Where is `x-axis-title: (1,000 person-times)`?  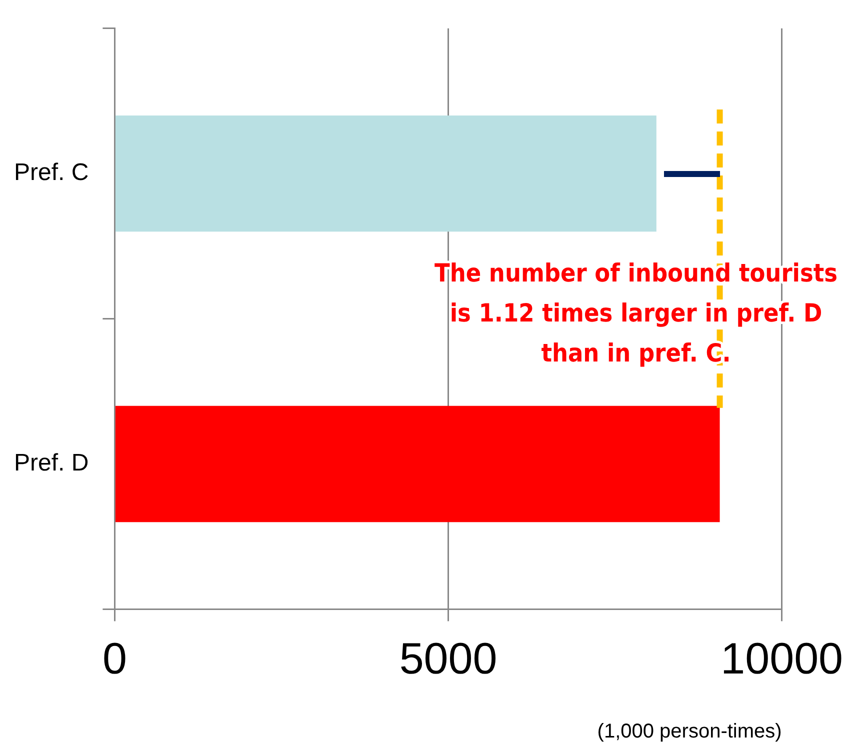 x-axis-title: (1,000 person-times) is located at coordinates (689, 731).